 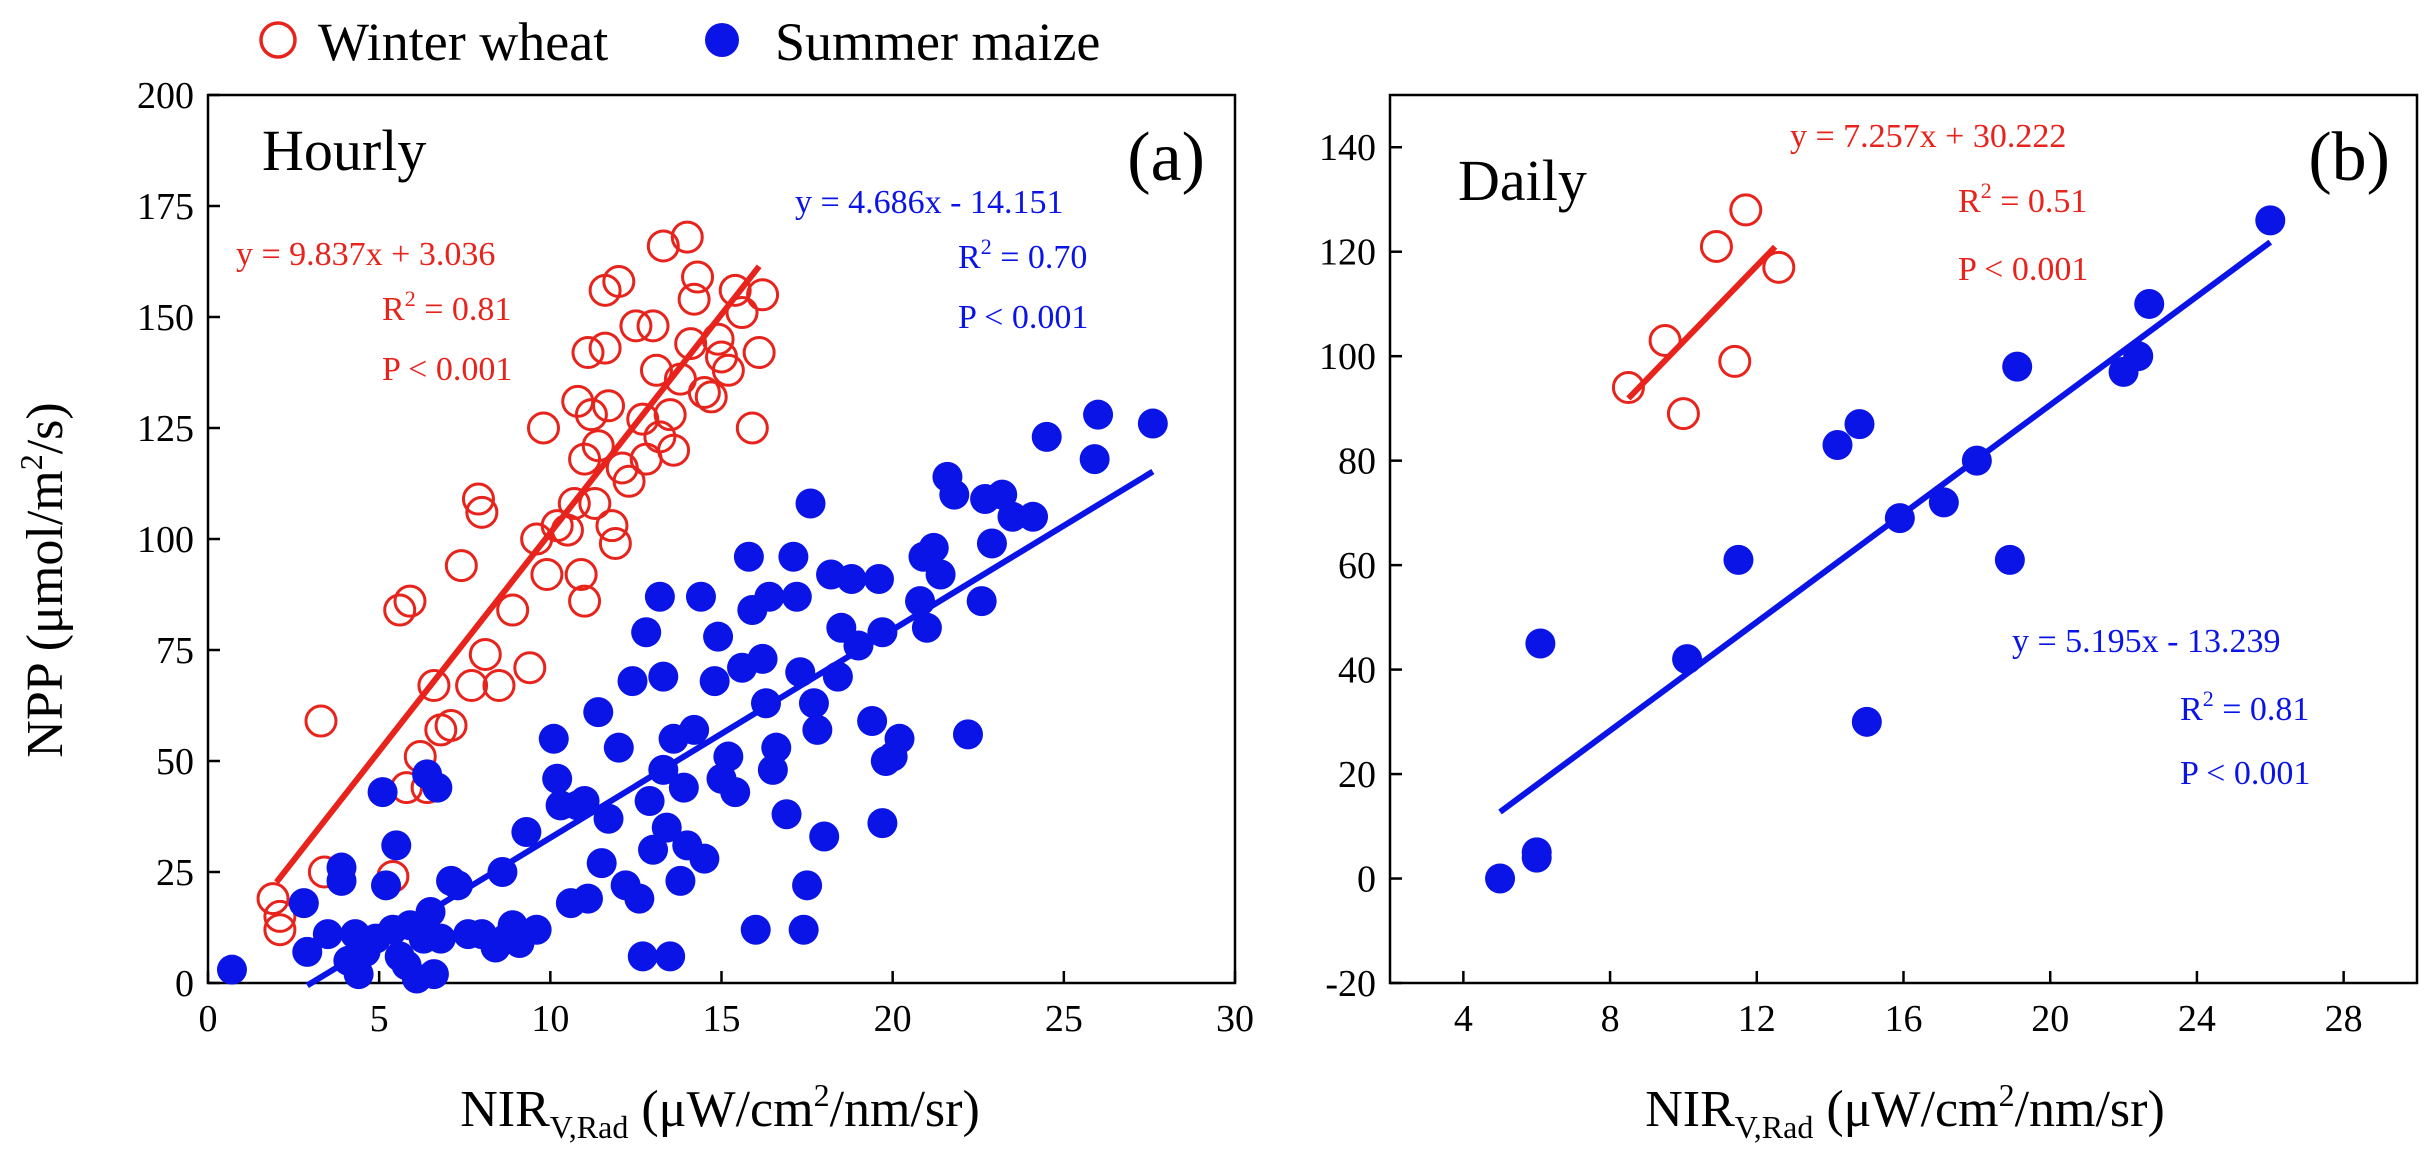 I want to click on legend-marker-summer-maize, so click(x=722, y=40).